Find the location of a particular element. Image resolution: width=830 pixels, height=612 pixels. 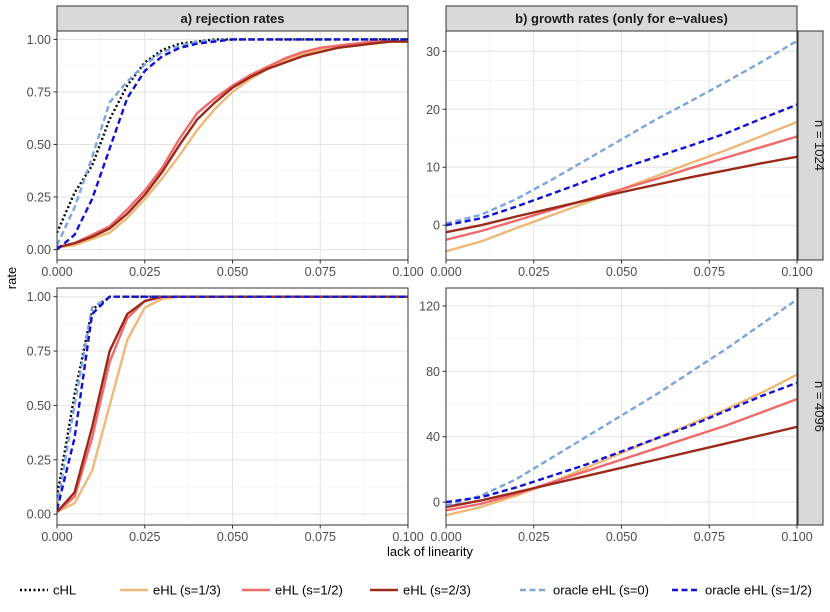

legend-label: eHL (s=1/2) is located at coordinates (309, 590).